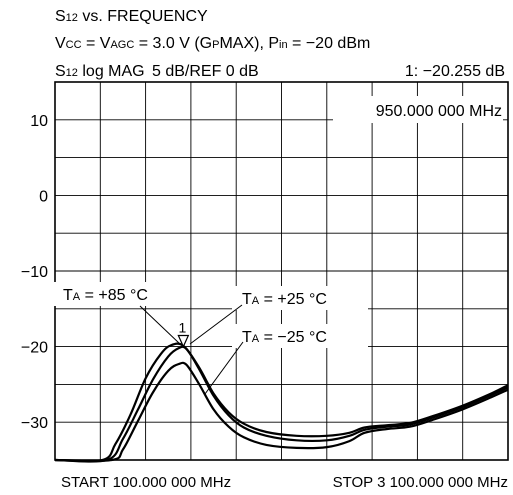 The width and height of the screenshot is (513, 495). What do you see at coordinates (131, 16) in the screenshot?
I see `chart-title: S12 vs. FREQUENCY` at bounding box center [131, 16].